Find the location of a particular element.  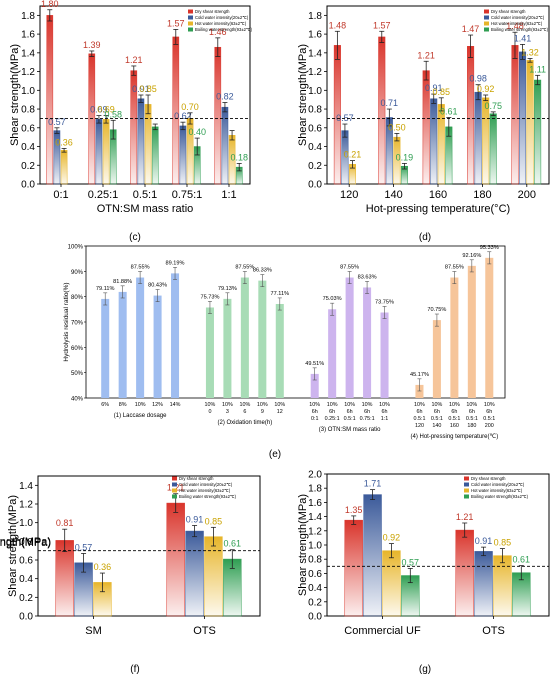

y-tick-label: 1.4 is located at coordinates (315, 53).